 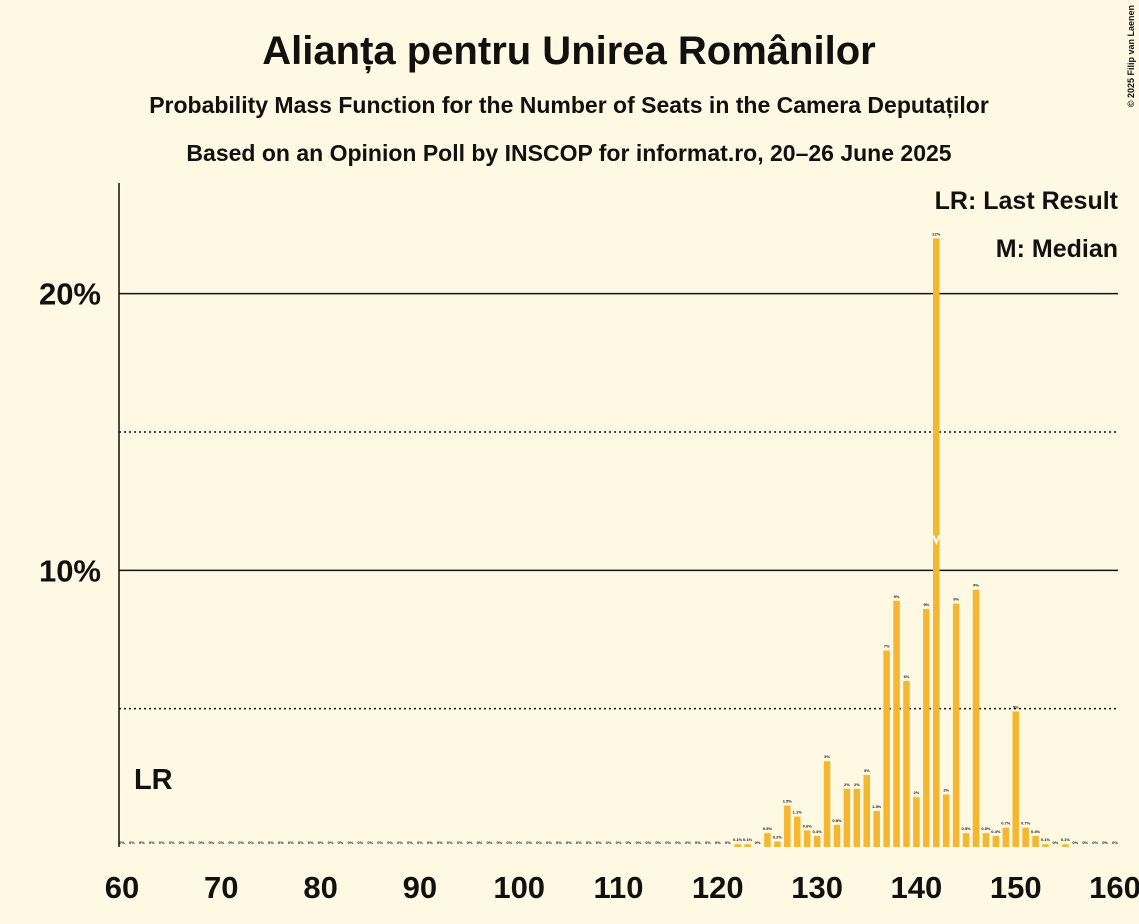 What do you see at coordinates (1057, 249) in the screenshot?
I see `legend-entry: M: Median` at bounding box center [1057, 249].